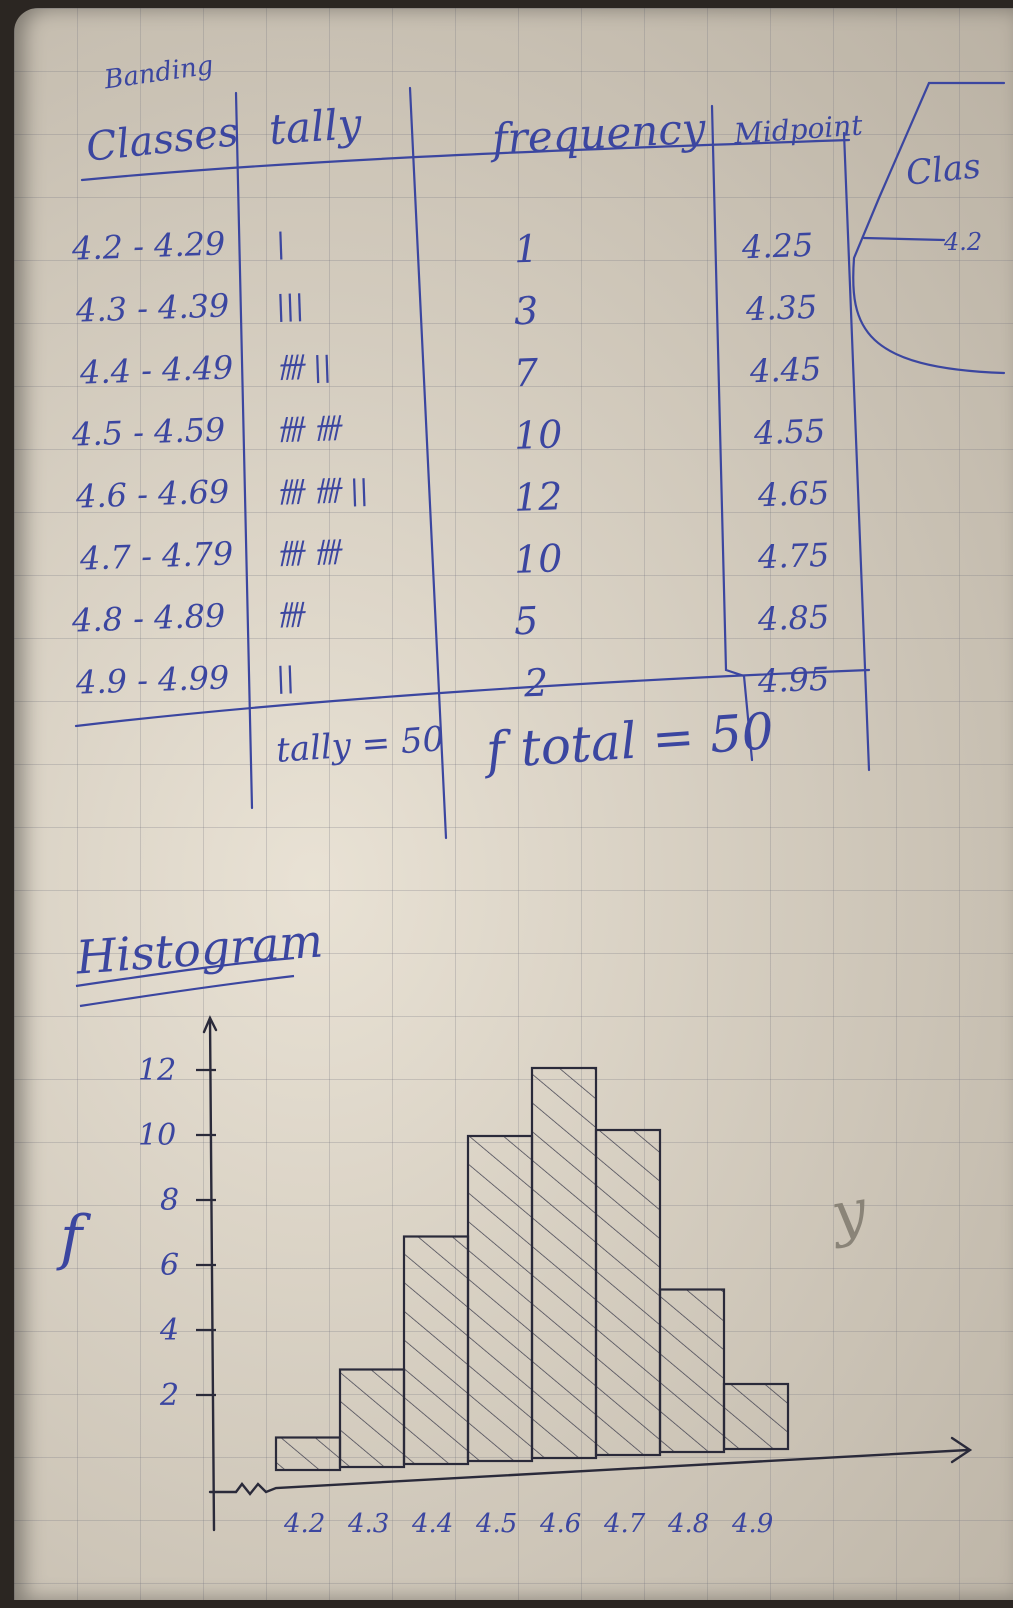 Image resolution: width=1013 pixels, height=1608 pixels. Describe the element at coordinates (688, 1524) in the screenshot. I see `x-tick-label: 4.8` at that location.